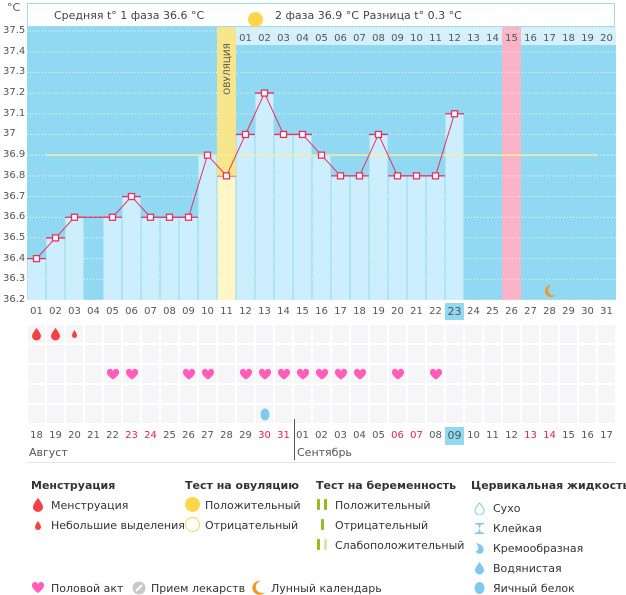  I want to click on cycle-day-label: 27, so click(530, 311).